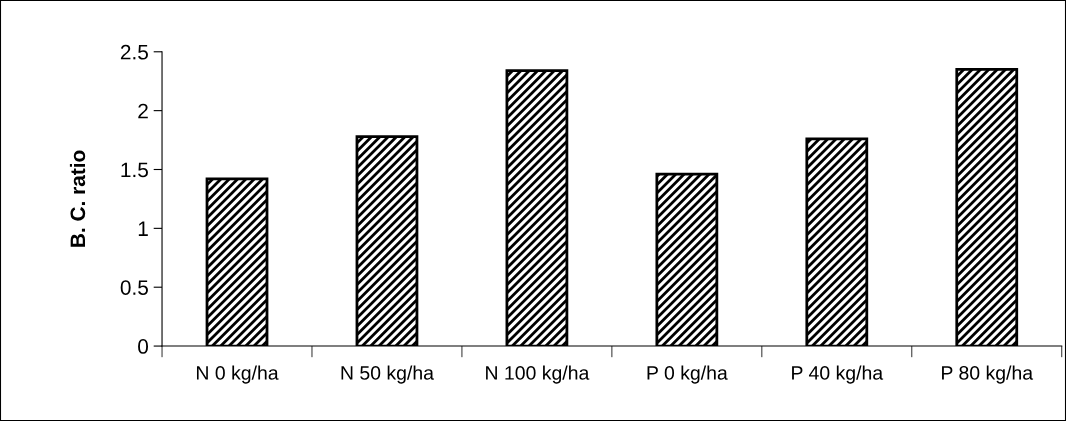 Image resolution: width=1066 pixels, height=421 pixels. I want to click on x-tick-label: N 0 kg/ha, so click(237, 374).